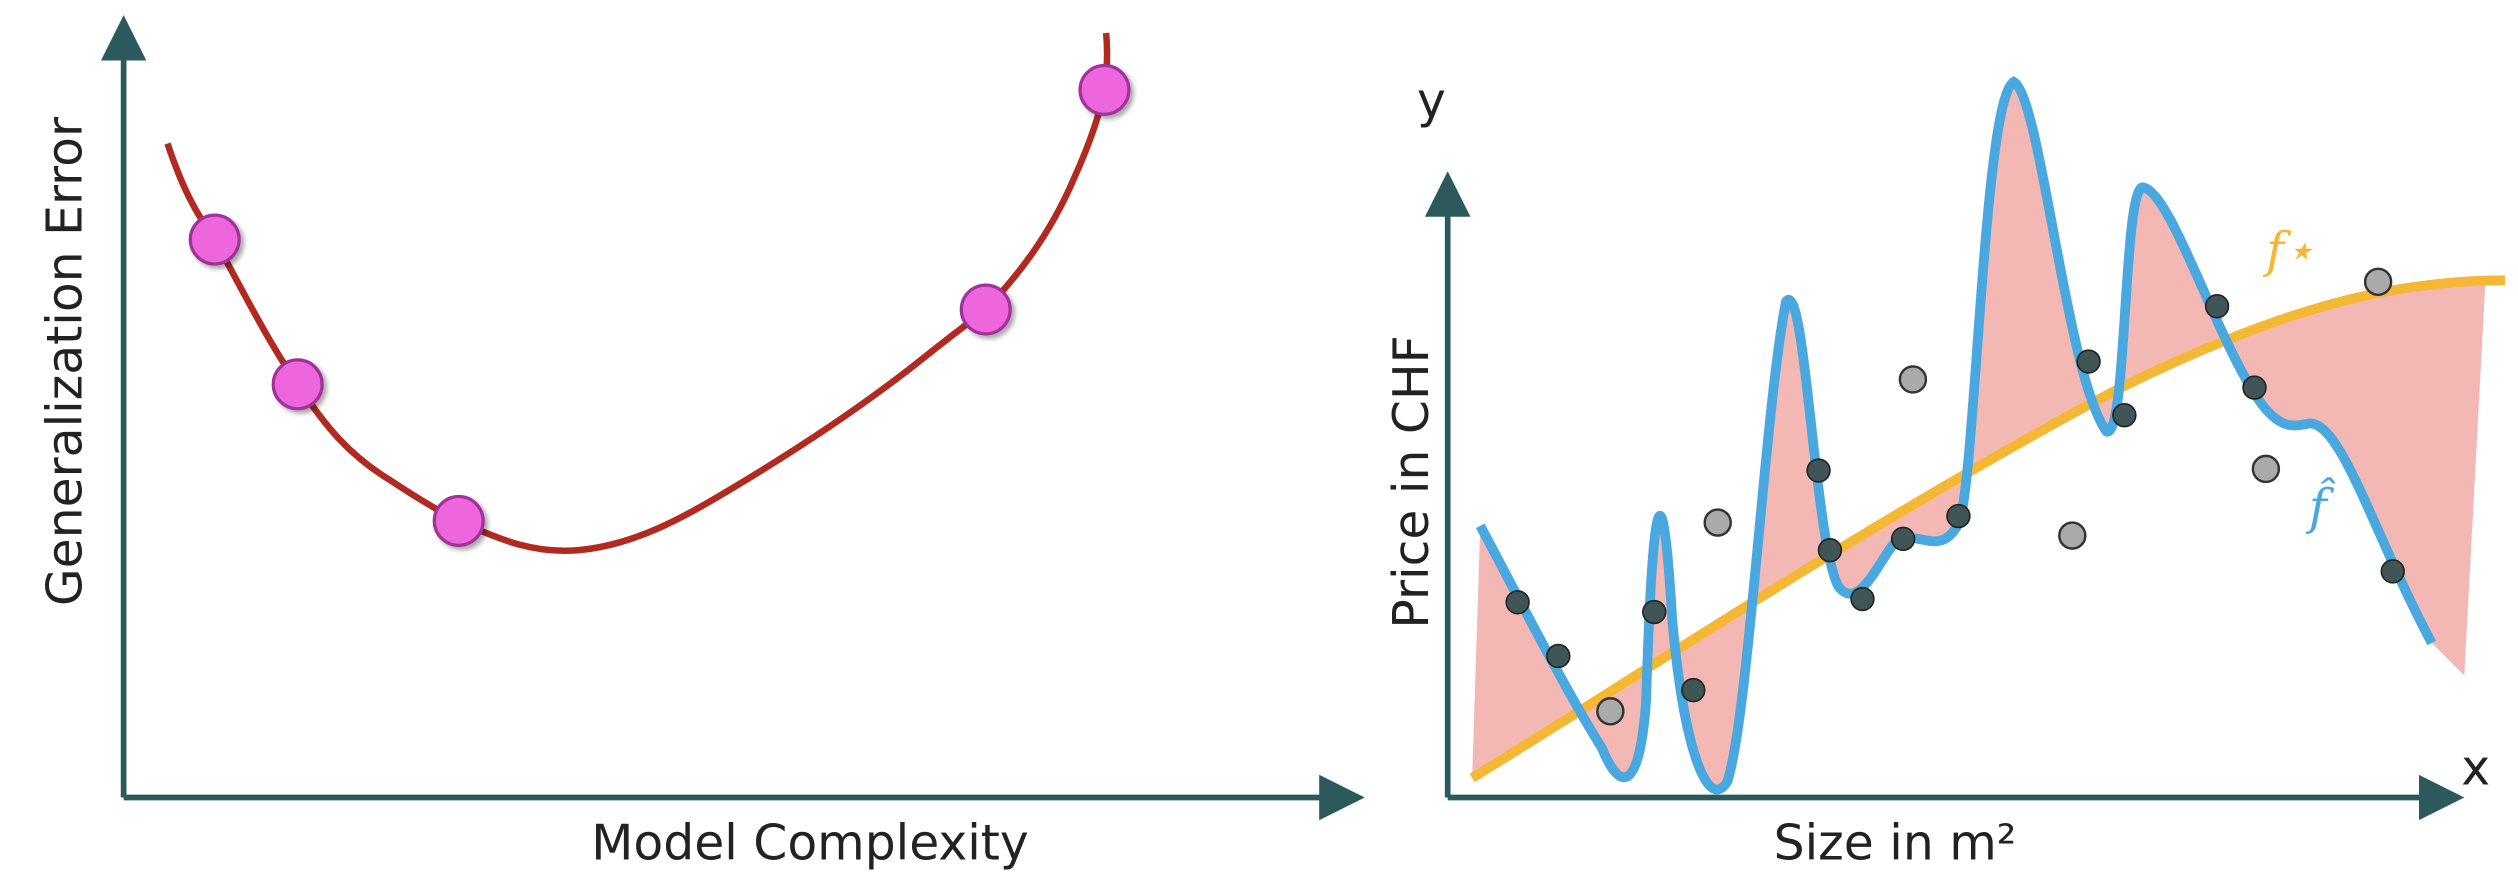 This screenshot has width=2518, height=876. I want to click on y-label: Price in CHF, so click(1411, 481).